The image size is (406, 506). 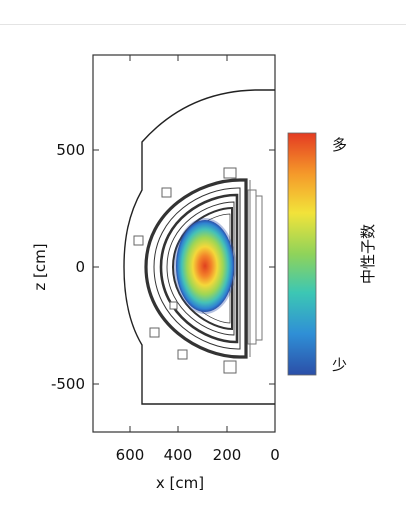 What do you see at coordinates (203, 24) in the screenshot?
I see `top-divider` at bounding box center [203, 24].